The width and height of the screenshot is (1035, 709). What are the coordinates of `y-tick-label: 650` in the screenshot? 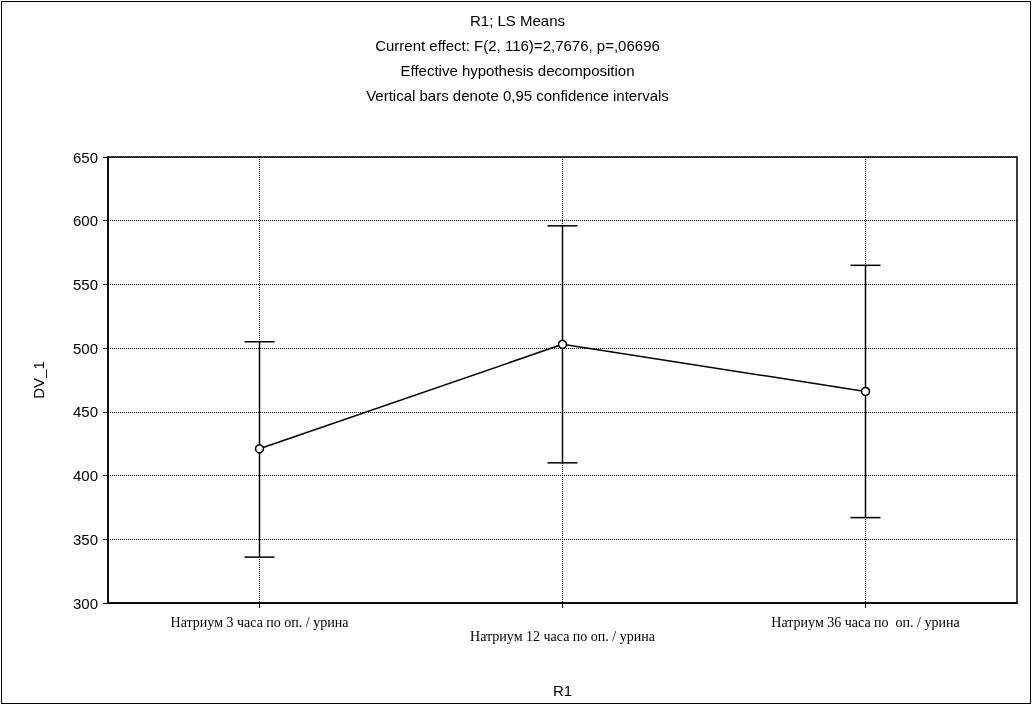 It's located at (85, 157).